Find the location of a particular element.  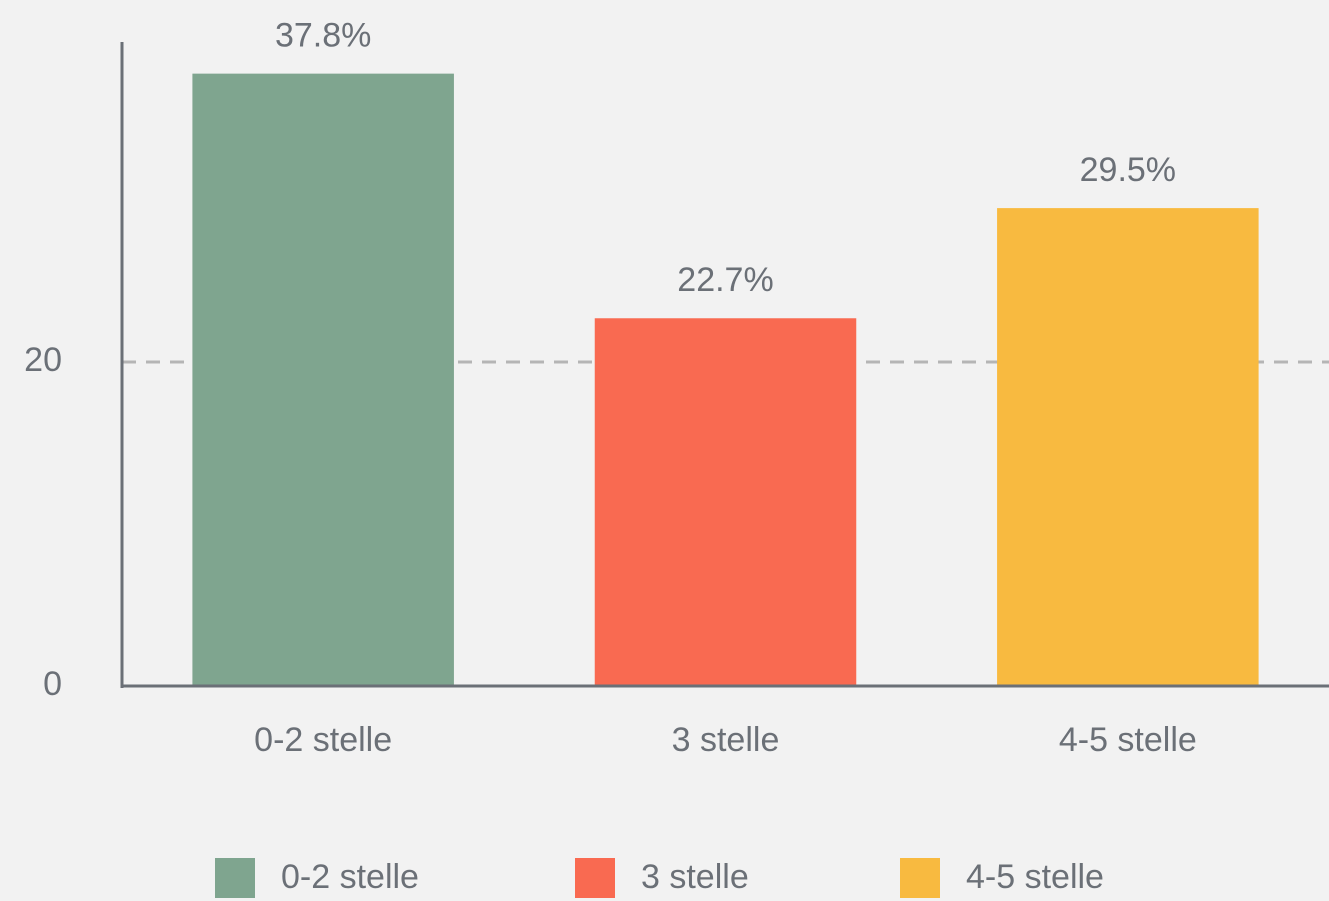

legend-label: 3 stelle is located at coordinates (695, 877).